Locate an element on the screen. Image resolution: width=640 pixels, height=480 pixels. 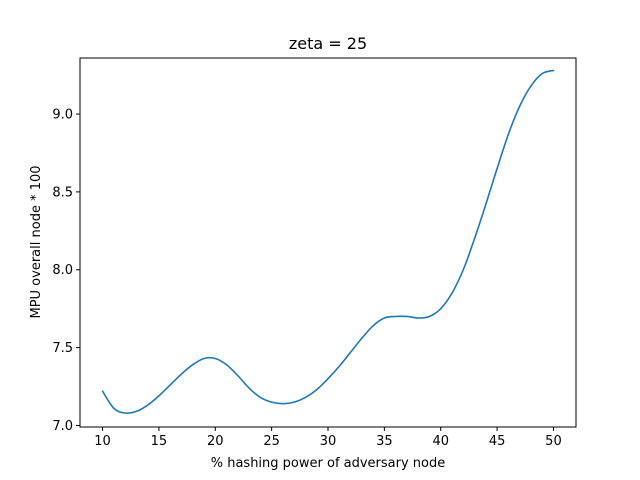
x-tick-label: 50 is located at coordinates (553, 441).